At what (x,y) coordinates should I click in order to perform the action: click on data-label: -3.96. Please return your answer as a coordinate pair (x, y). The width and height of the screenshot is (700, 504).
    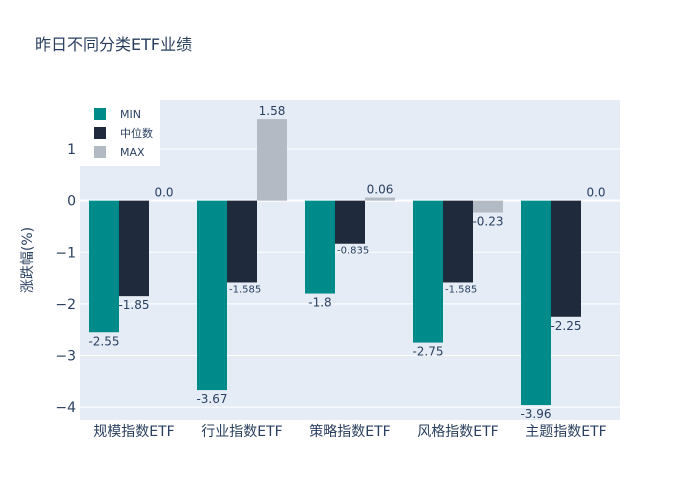
    Looking at the image, I should click on (535, 414).